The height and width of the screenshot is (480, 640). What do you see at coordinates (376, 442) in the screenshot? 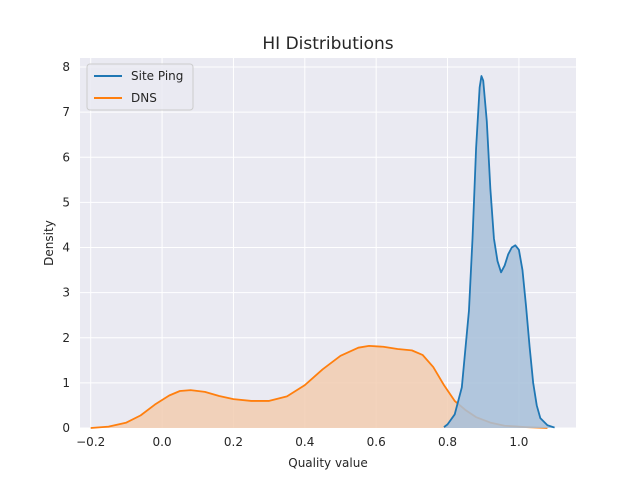
I see `x-tick-label: 0.6` at bounding box center [376, 442].